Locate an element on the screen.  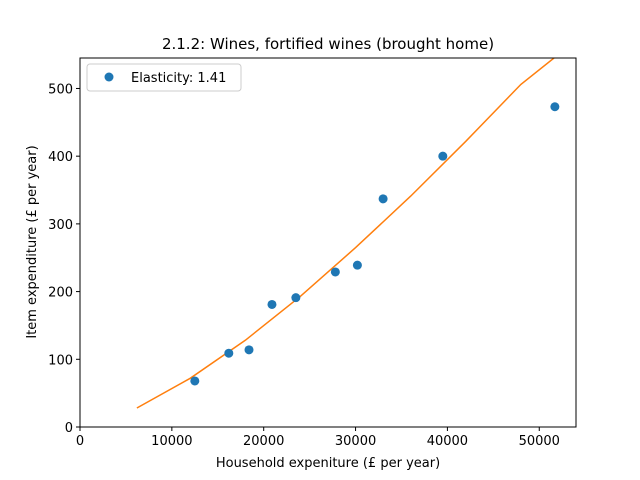
y-tick-label: 400 is located at coordinates (60, 157).